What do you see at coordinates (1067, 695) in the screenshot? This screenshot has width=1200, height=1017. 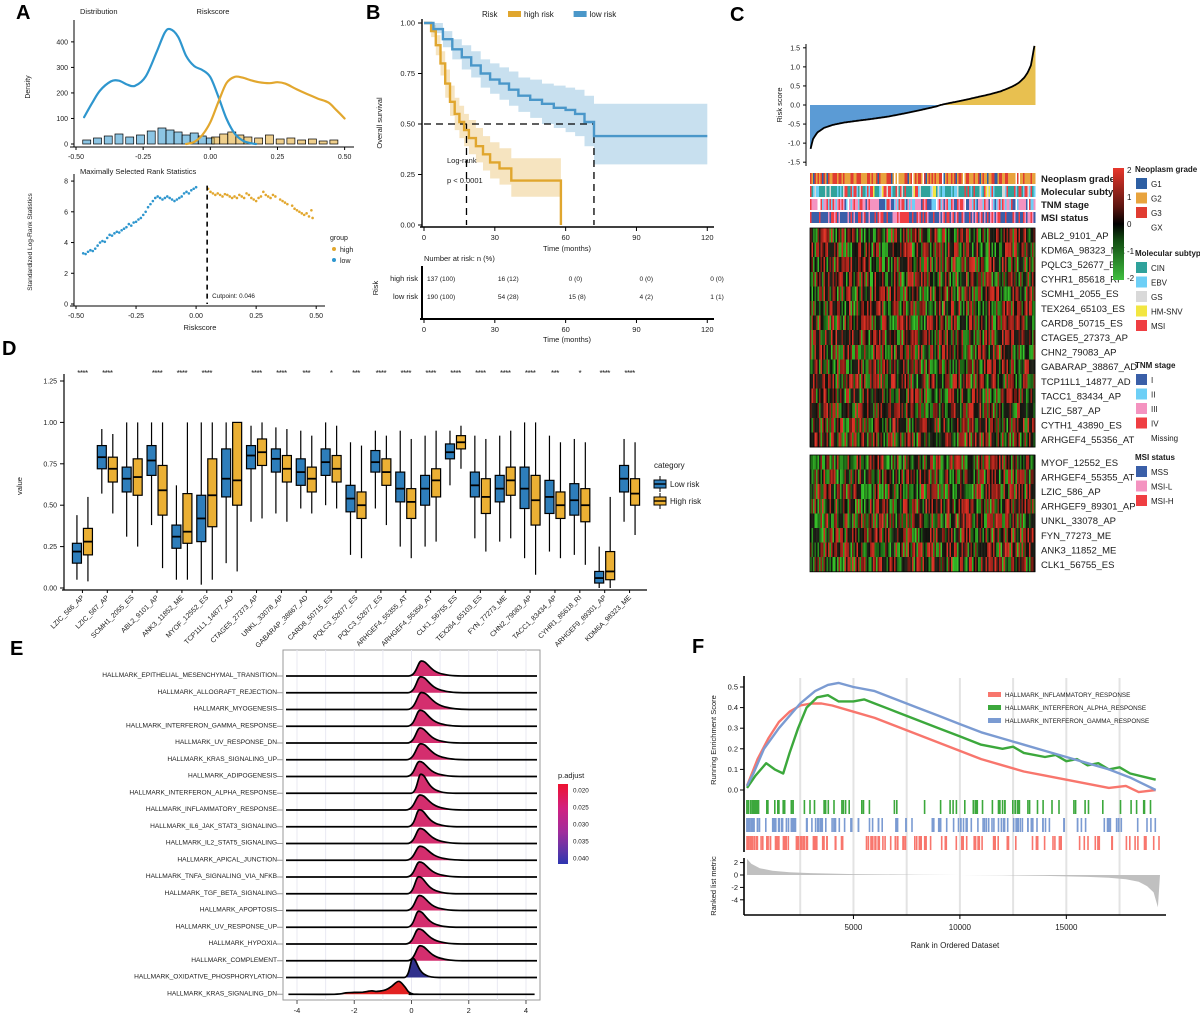 I see `svg-text: HALLMARK_INFLAMMATORY_RESPONSE` at bounding box center [1067, 695].